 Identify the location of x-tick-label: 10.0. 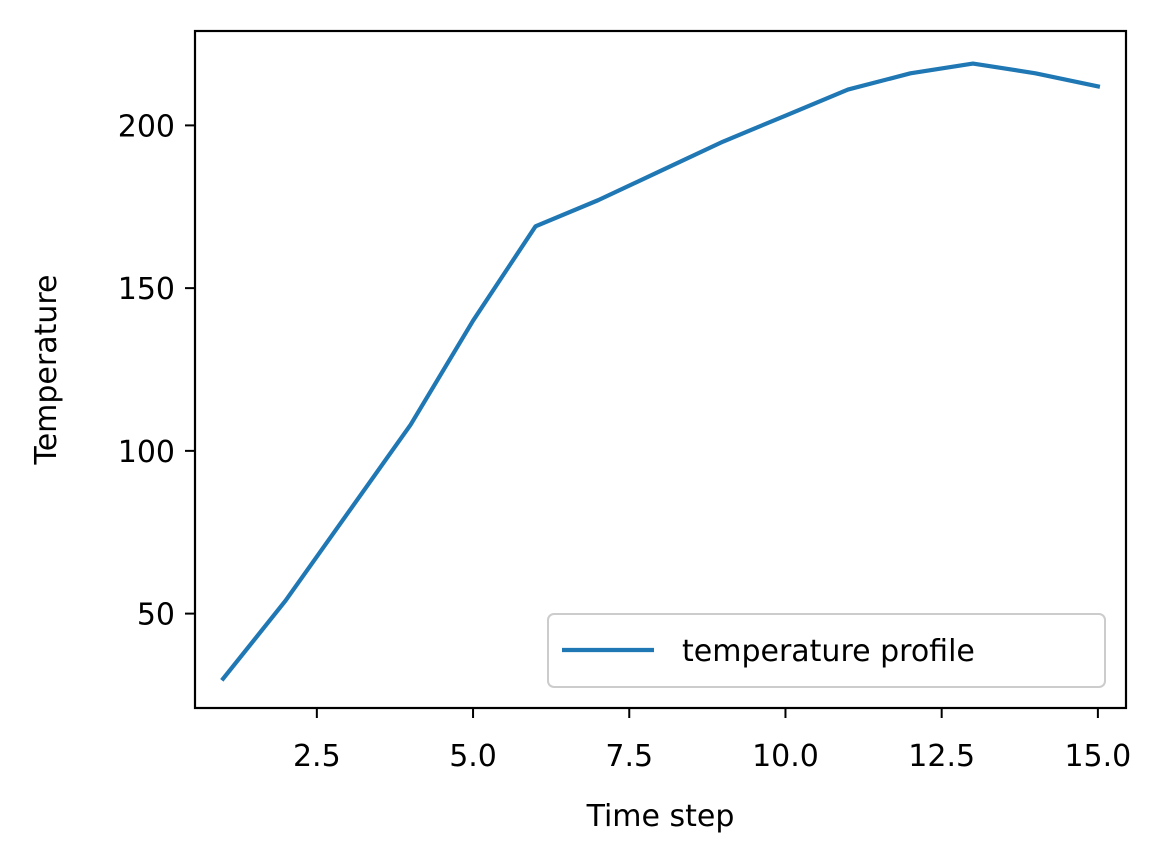
(785, 756).